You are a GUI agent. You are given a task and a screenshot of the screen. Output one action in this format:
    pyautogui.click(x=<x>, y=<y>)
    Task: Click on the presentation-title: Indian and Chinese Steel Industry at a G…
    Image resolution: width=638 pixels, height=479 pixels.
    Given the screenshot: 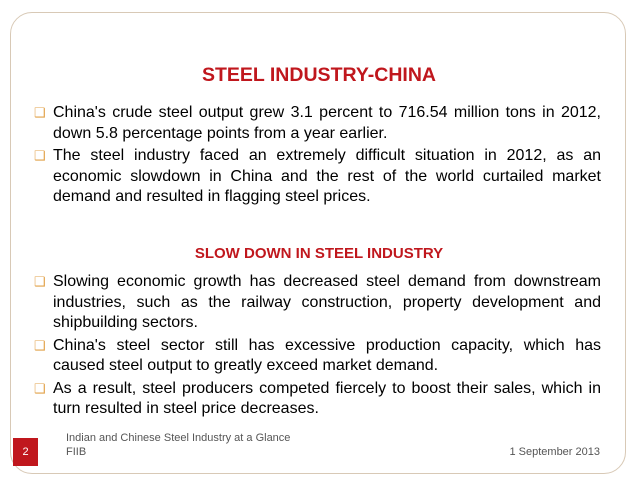 What is the action you would take?
    pyautogui.click(x=178, y=438)
    